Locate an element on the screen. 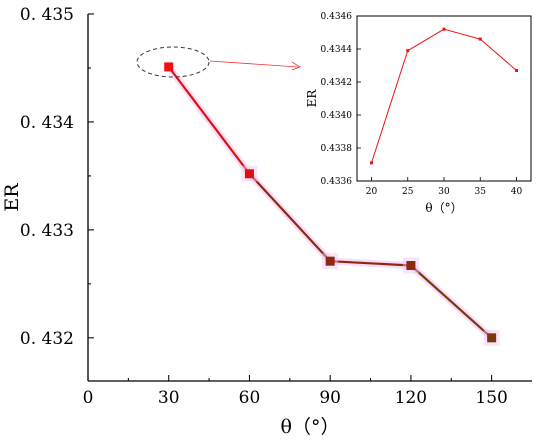 The image size is (550, 446). main-x-tick-label: 30 is located at coordinates (169, 398).